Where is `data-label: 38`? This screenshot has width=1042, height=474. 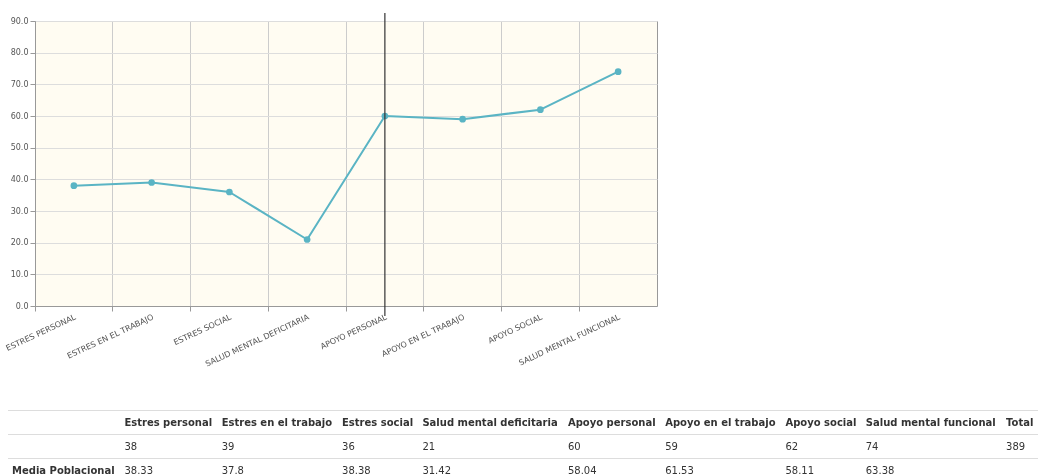 data-label: 38 is located at coordinates (169, 446).